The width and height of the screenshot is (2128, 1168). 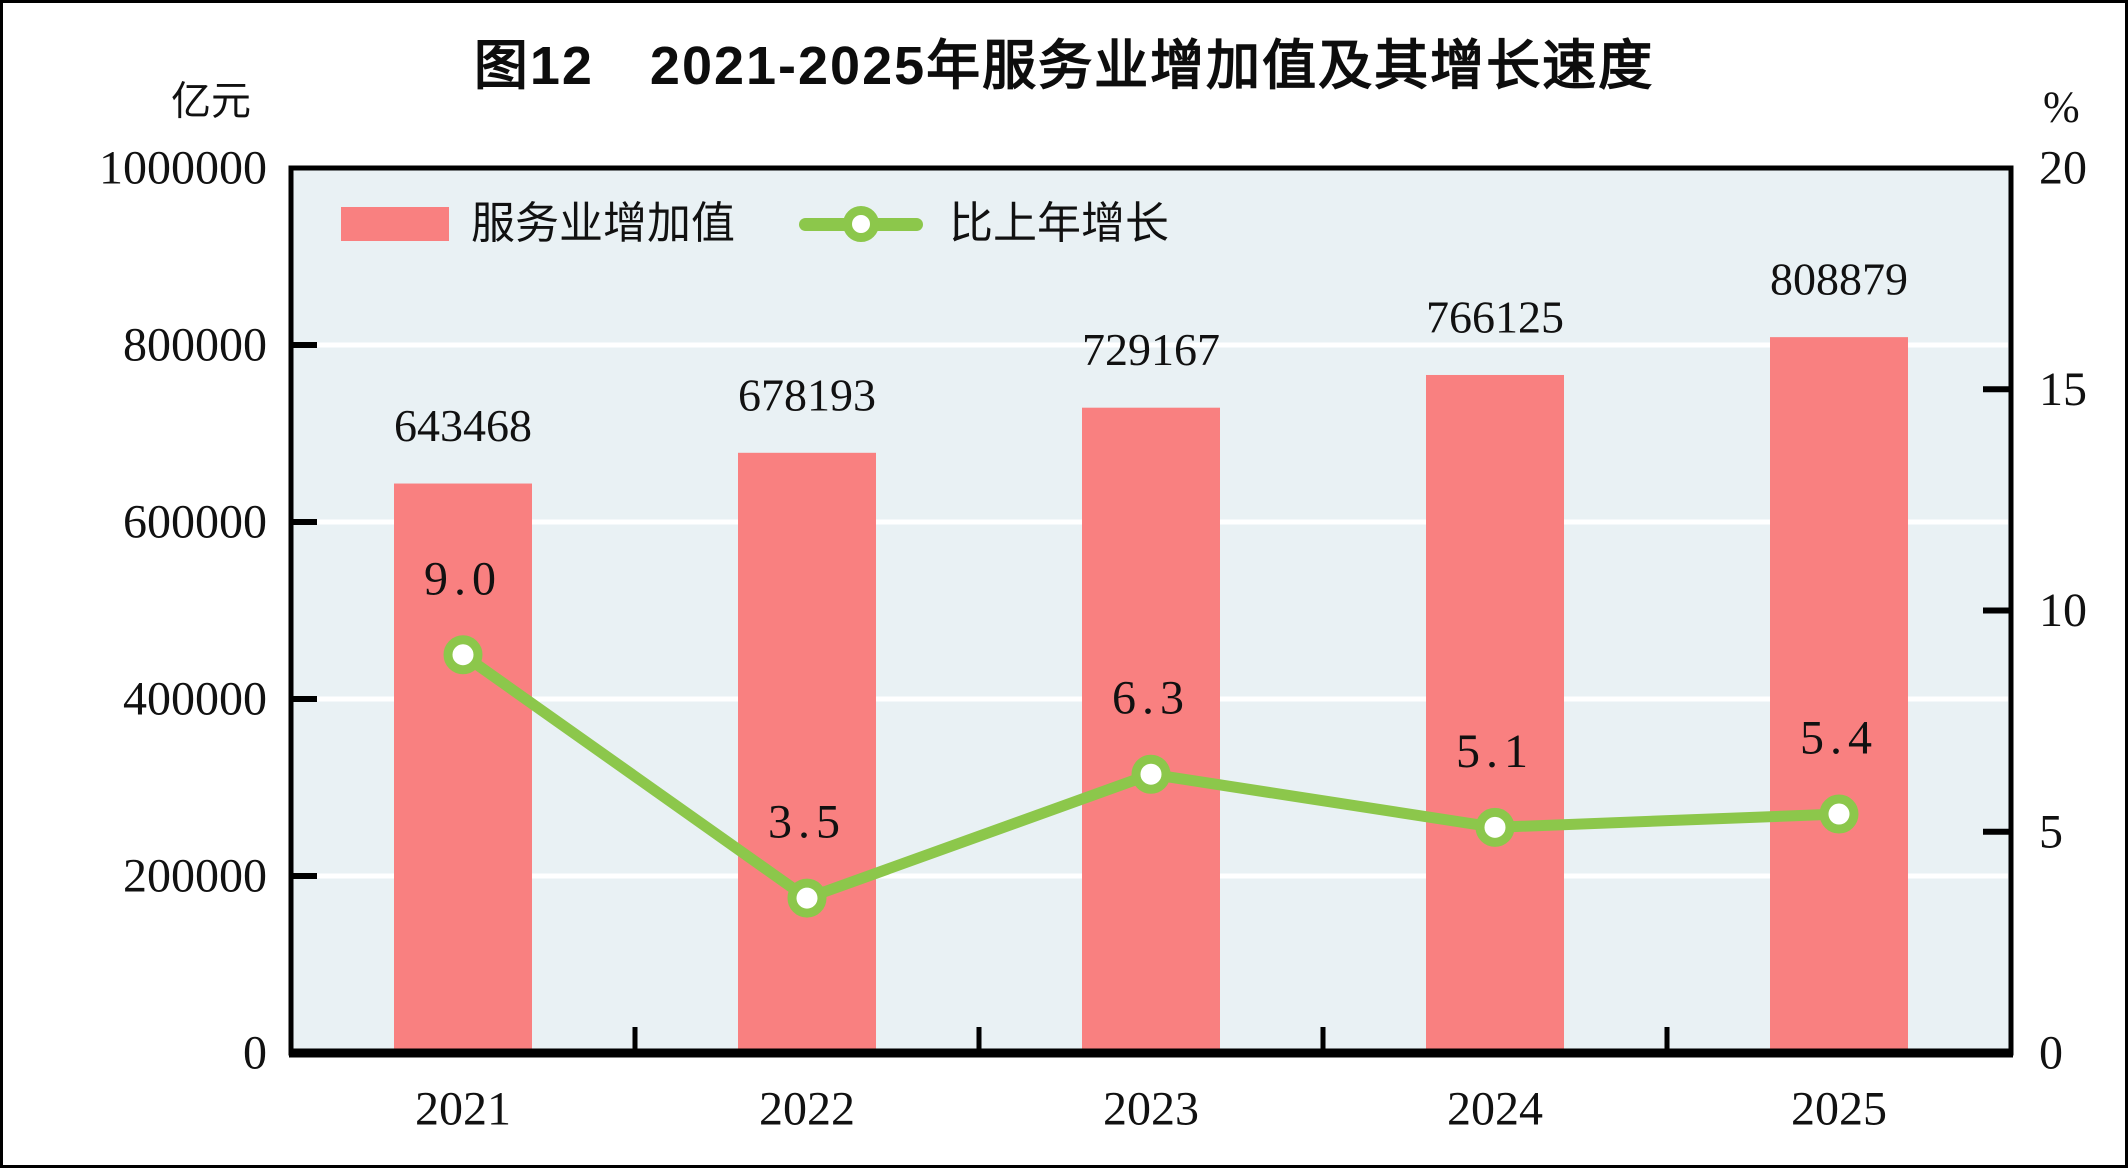 What do you see at coordinates (1151, 1109) in the screenshot?
I see `year-label-2023: 2023` at bounding box center [1151, 1109].